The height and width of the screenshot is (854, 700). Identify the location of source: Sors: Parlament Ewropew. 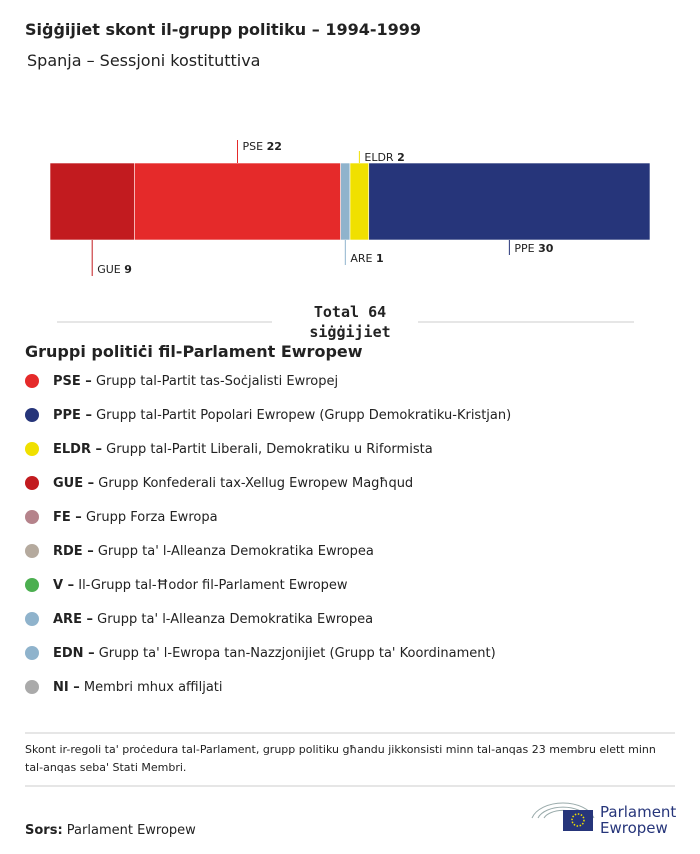
(110, 830).